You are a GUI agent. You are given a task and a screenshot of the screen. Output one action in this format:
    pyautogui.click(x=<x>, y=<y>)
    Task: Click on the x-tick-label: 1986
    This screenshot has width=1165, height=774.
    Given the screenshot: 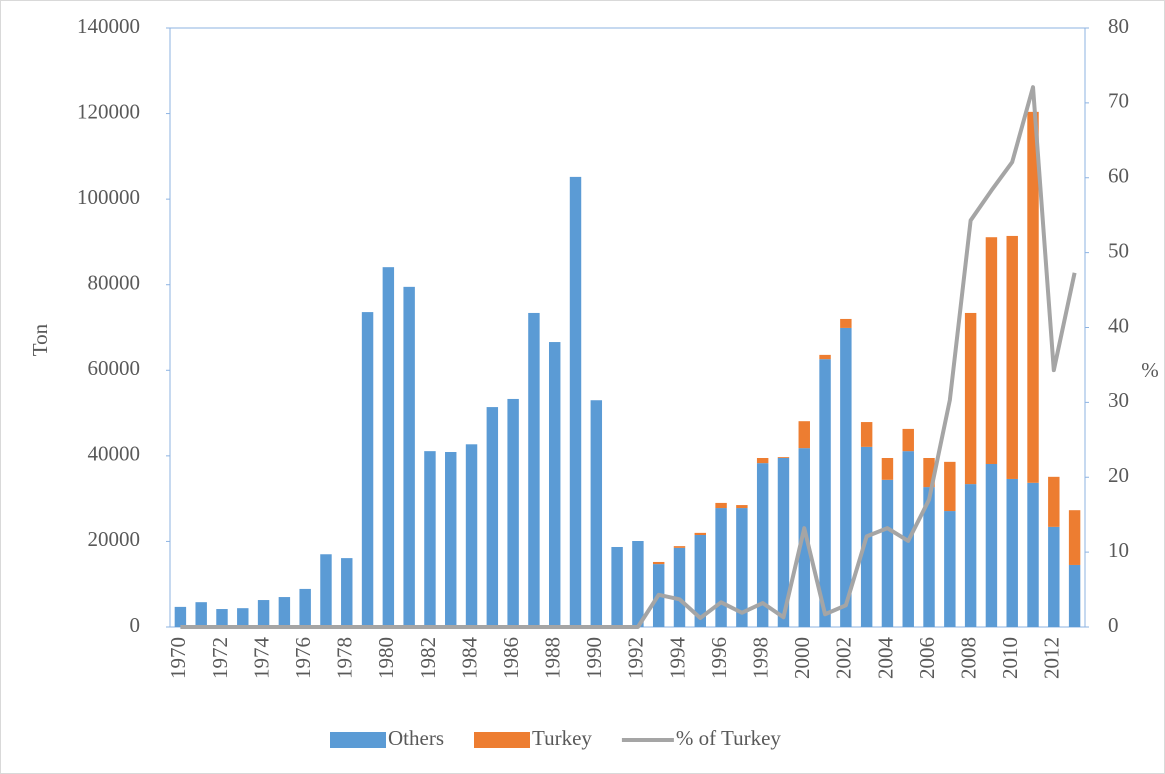 What is the action you would take?
    pyautogui.click(x=511, y=658)
    